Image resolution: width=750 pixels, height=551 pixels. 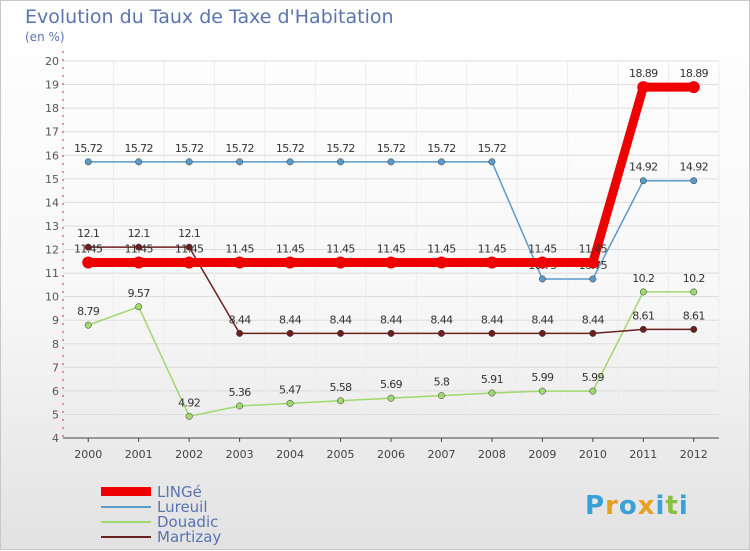 I want to click on y-tick-label: 17, so click(x=52, y=132).